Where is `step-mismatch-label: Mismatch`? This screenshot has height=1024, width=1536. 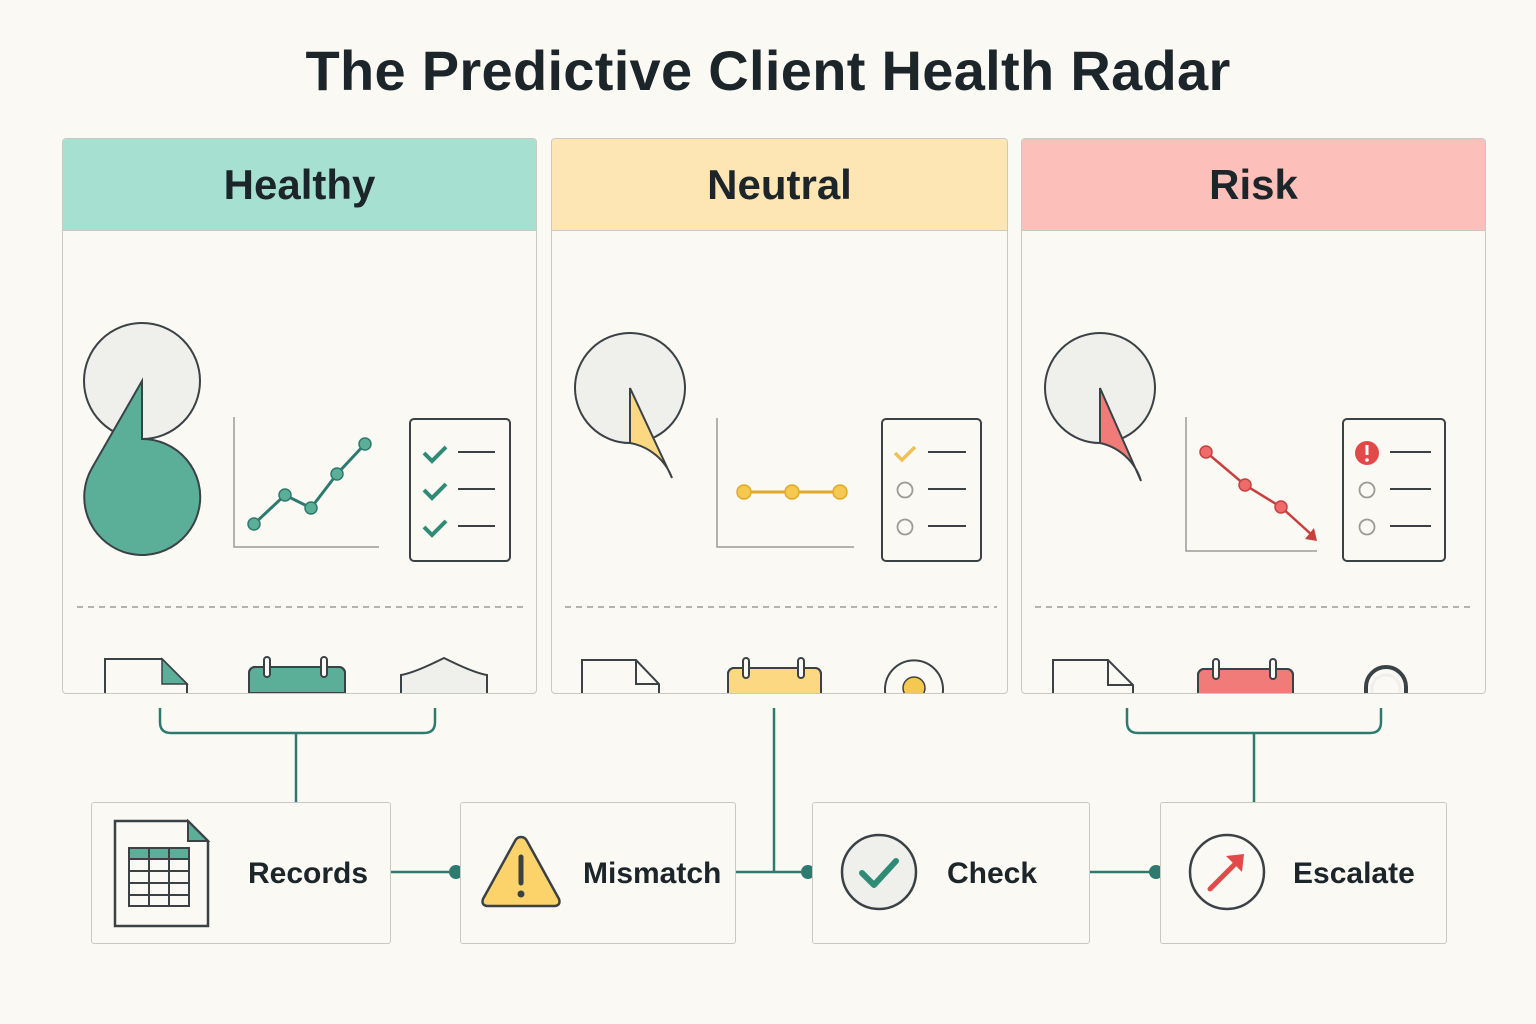 step-mismatch-label: Mismatch is located at coordinates (652, 873).